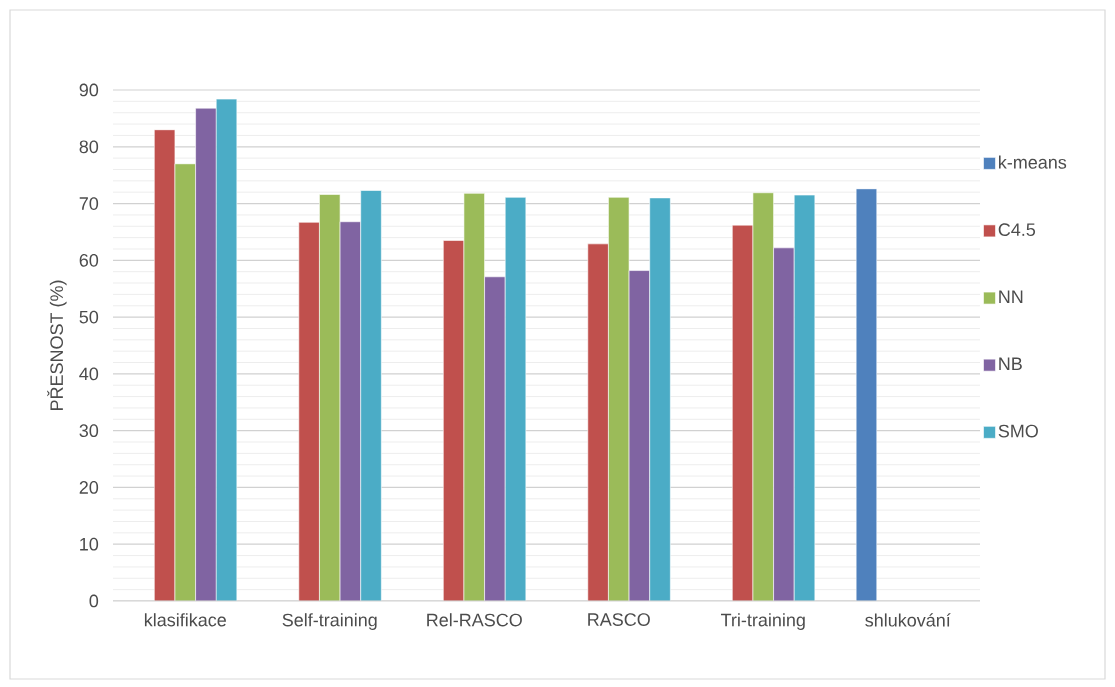 The image size is (1115, 687). Describe the element at coordinates (1010, 363) in the screenshot. I see `legend-label: NB` at that location.